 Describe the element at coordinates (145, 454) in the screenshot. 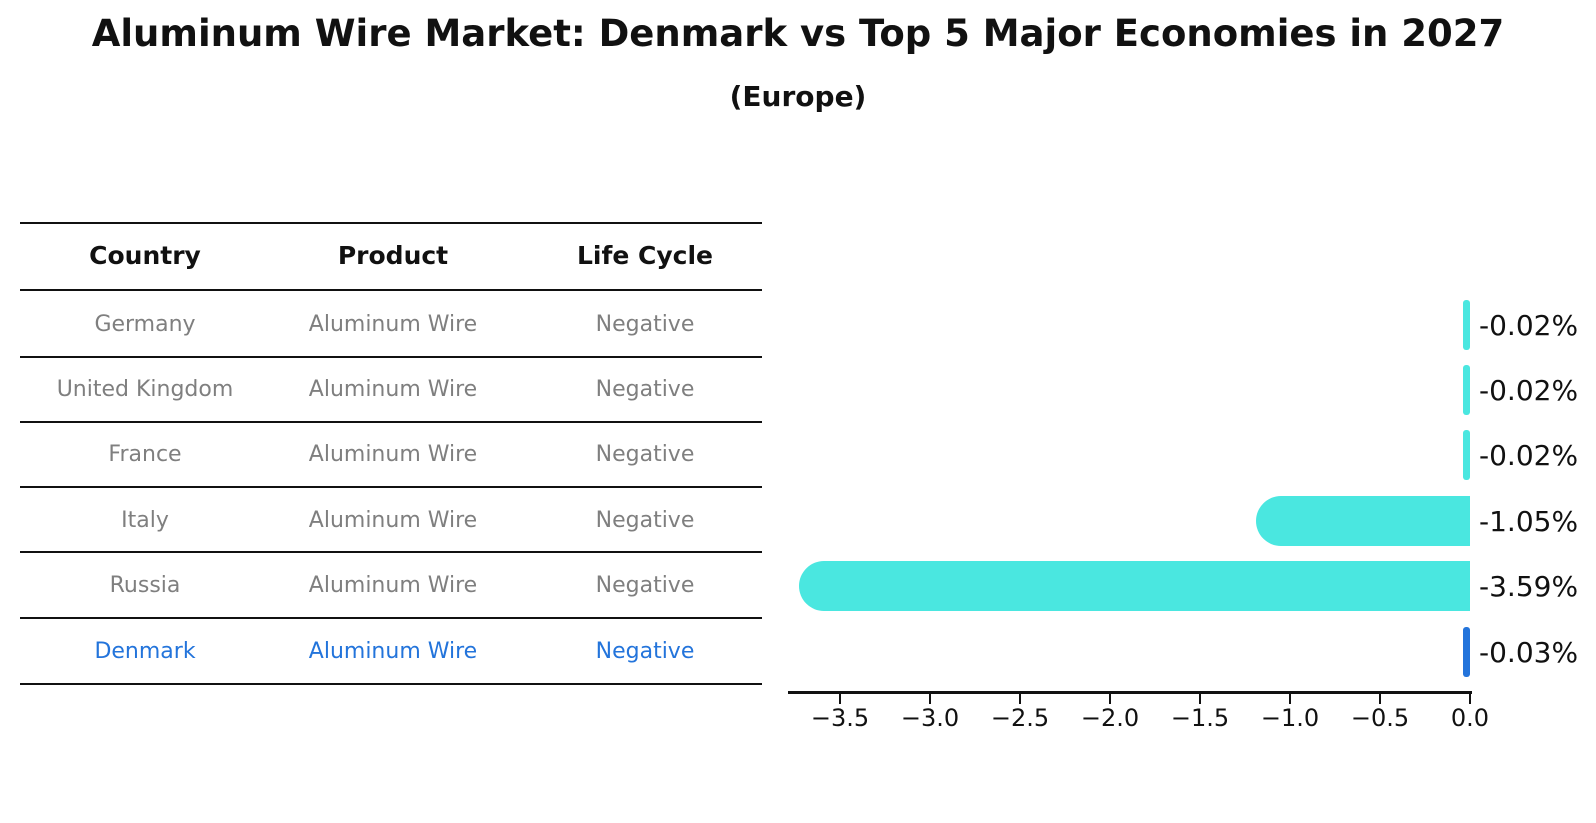

I see `cell-country: France` at that location.